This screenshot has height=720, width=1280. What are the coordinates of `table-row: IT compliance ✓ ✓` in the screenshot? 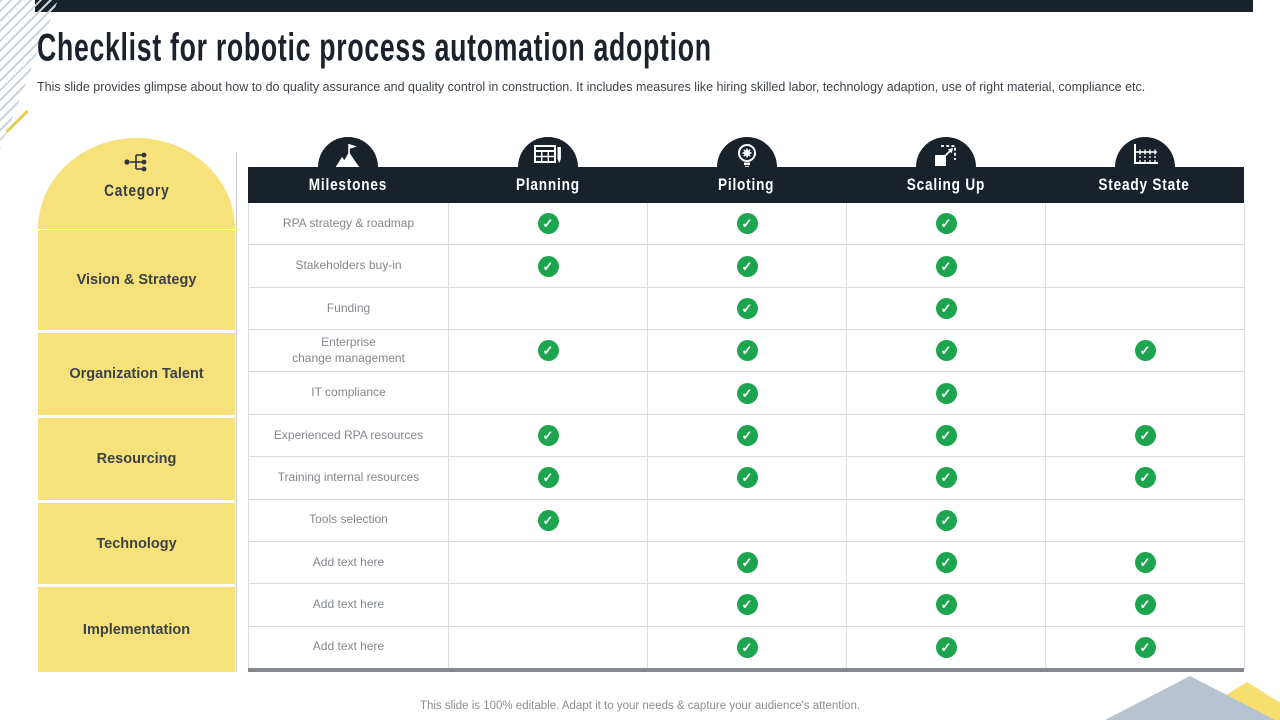 It's located at (747, 393).